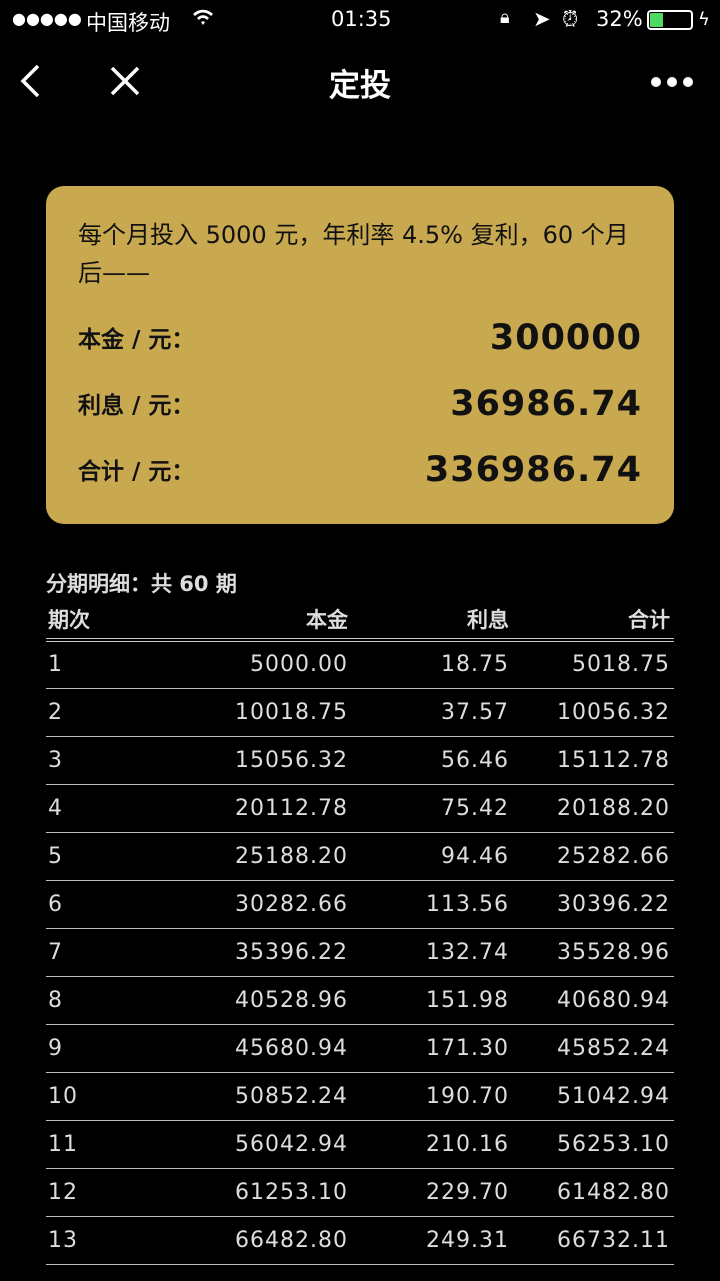 This screenshot has width=720, height=1281. What do you see at coordinates (593, 1048) in the screenshot?
I see `cell-total: 45852.24` at bounding box center [593, 1048].